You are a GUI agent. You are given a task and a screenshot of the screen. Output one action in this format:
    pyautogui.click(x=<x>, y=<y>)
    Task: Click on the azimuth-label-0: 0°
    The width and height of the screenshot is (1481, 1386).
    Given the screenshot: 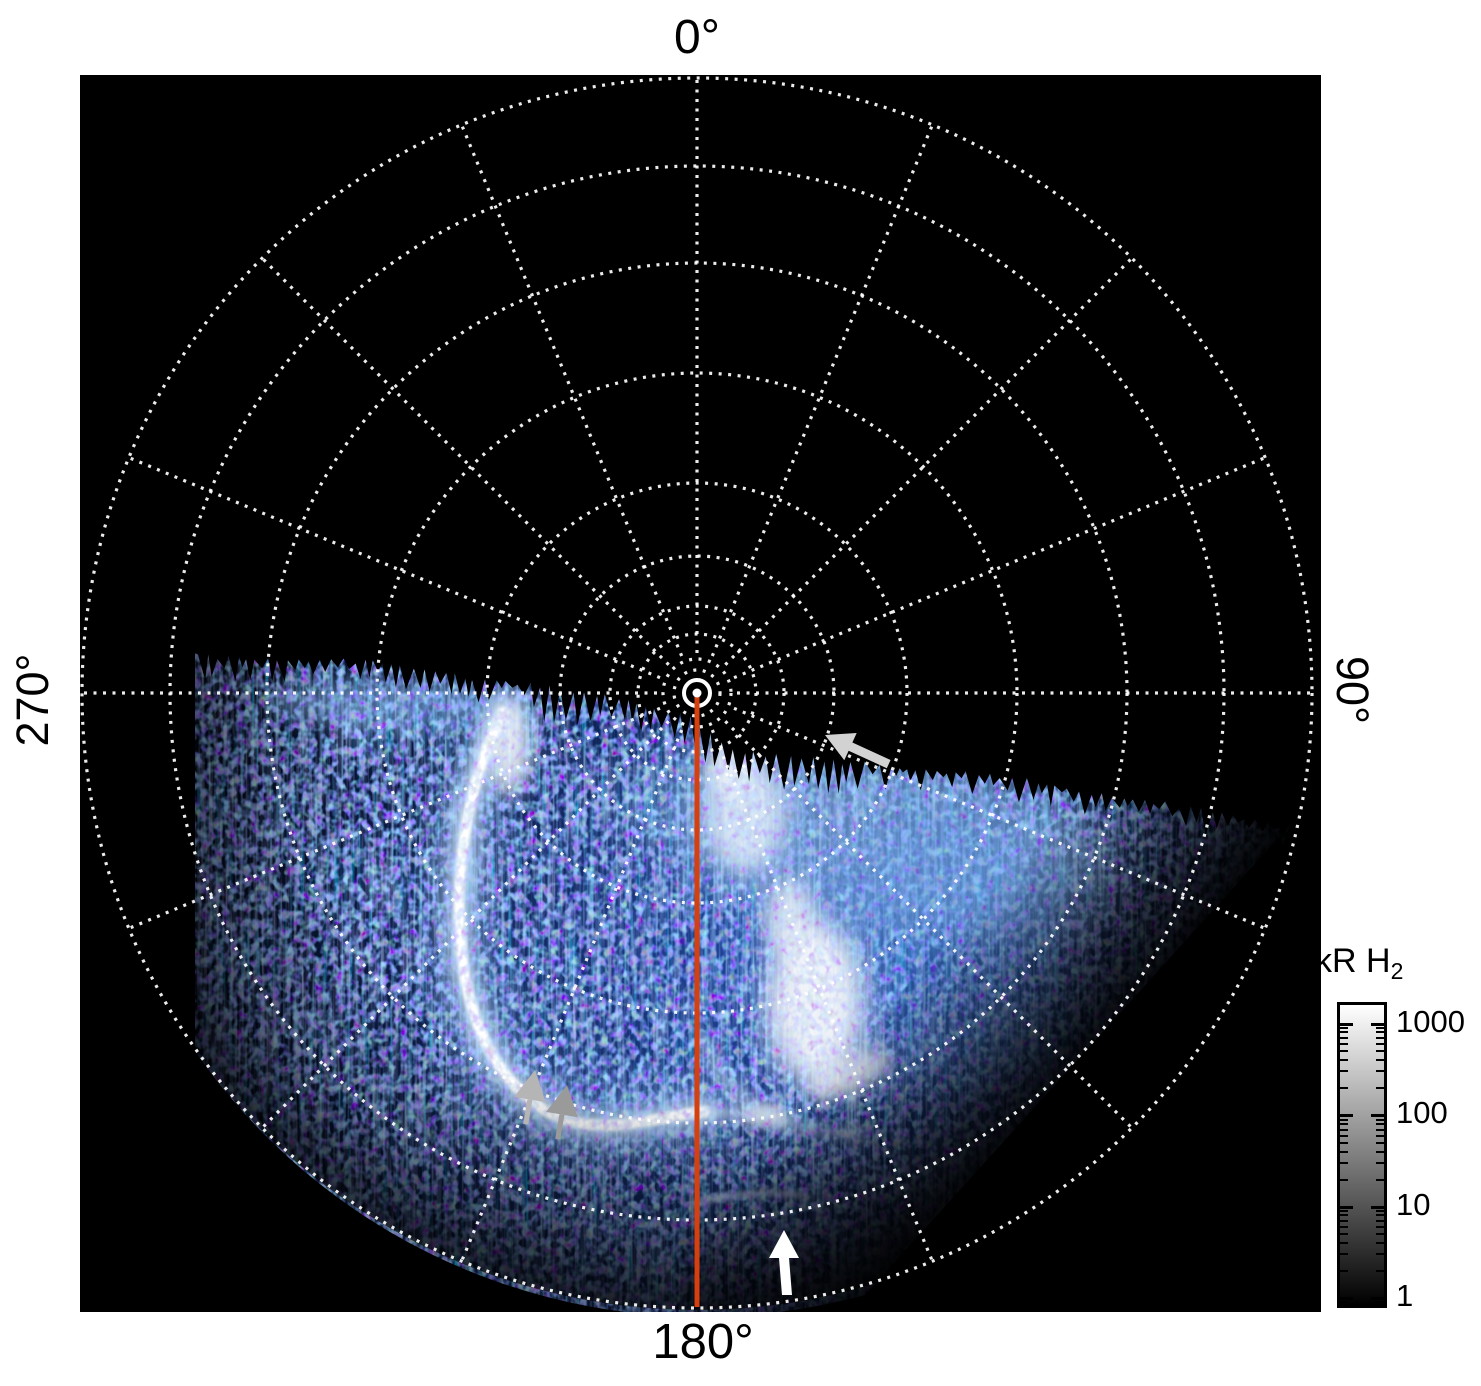 What is the action you would take?
    pyautogui.click(x=697, y=37)
    